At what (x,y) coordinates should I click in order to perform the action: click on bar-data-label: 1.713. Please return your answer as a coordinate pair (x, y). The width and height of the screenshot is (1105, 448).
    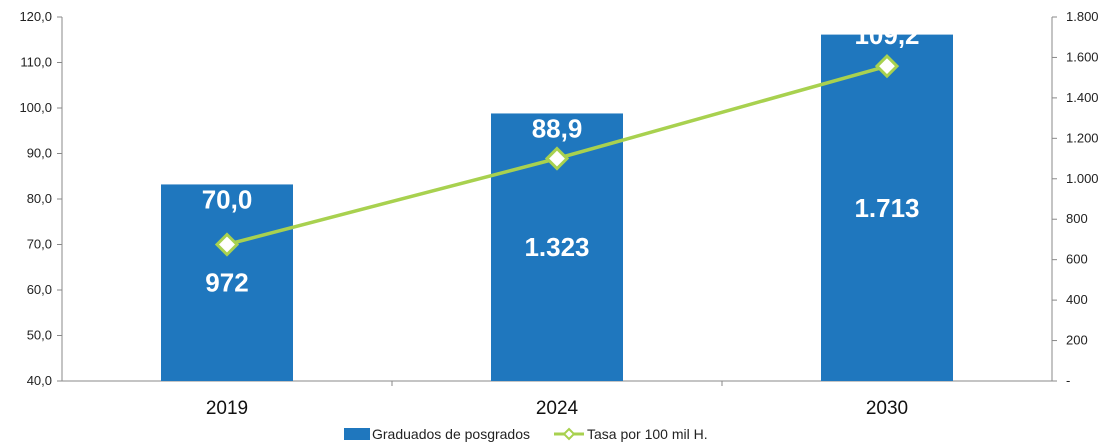
    Looking at the image, I should click on (886, 208).